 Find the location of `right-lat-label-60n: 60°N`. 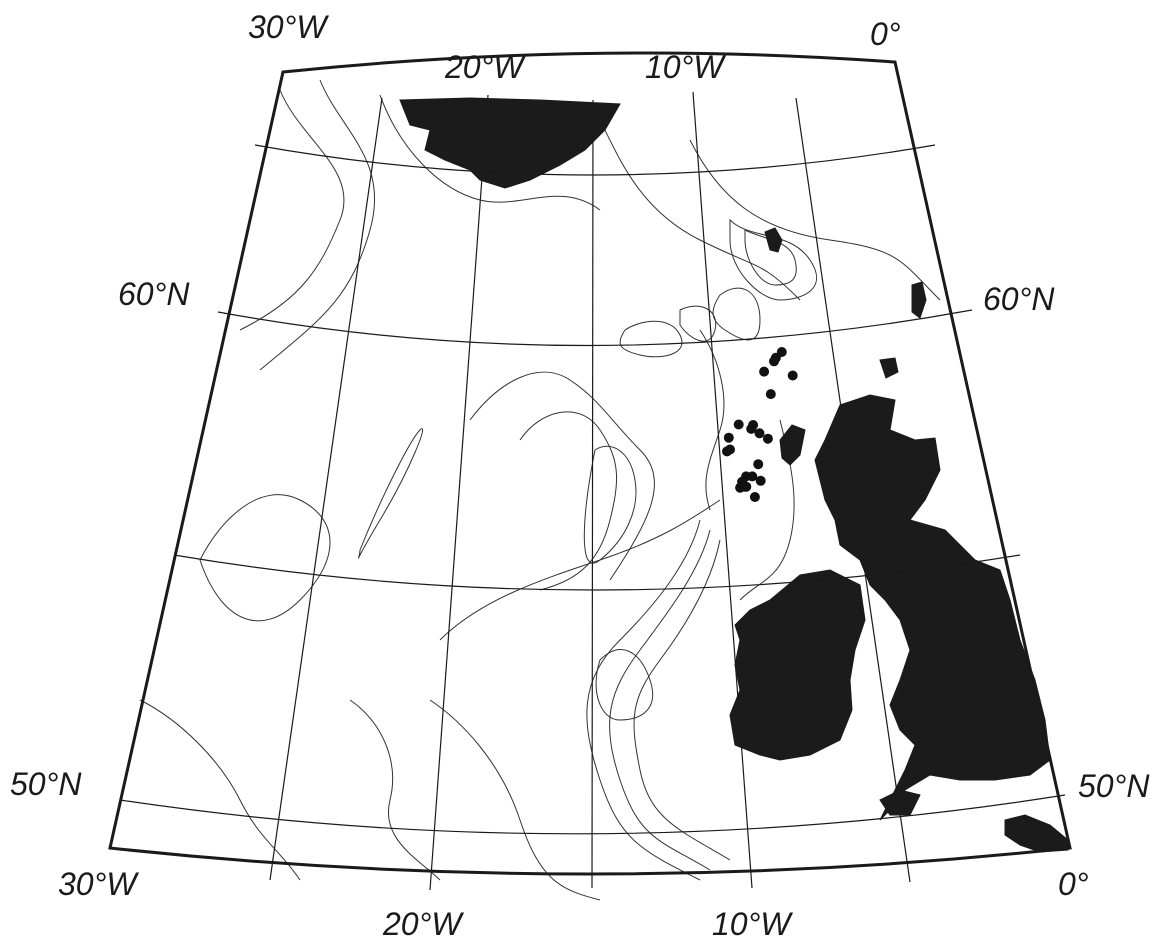

right-lat-label-60n: 60°N is located at coordinates (1019, 299).